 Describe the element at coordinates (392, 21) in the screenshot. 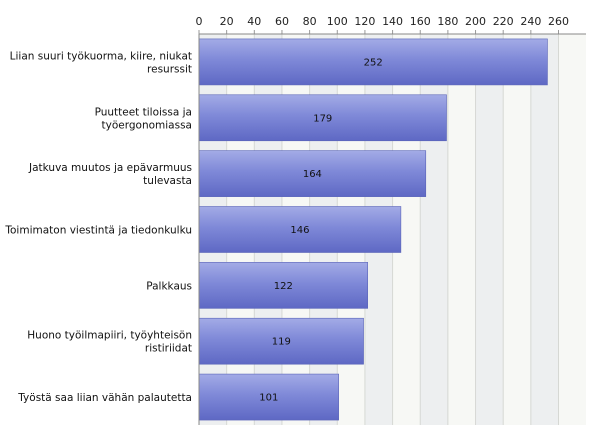

I see `x-tick-label: 140` at that location.